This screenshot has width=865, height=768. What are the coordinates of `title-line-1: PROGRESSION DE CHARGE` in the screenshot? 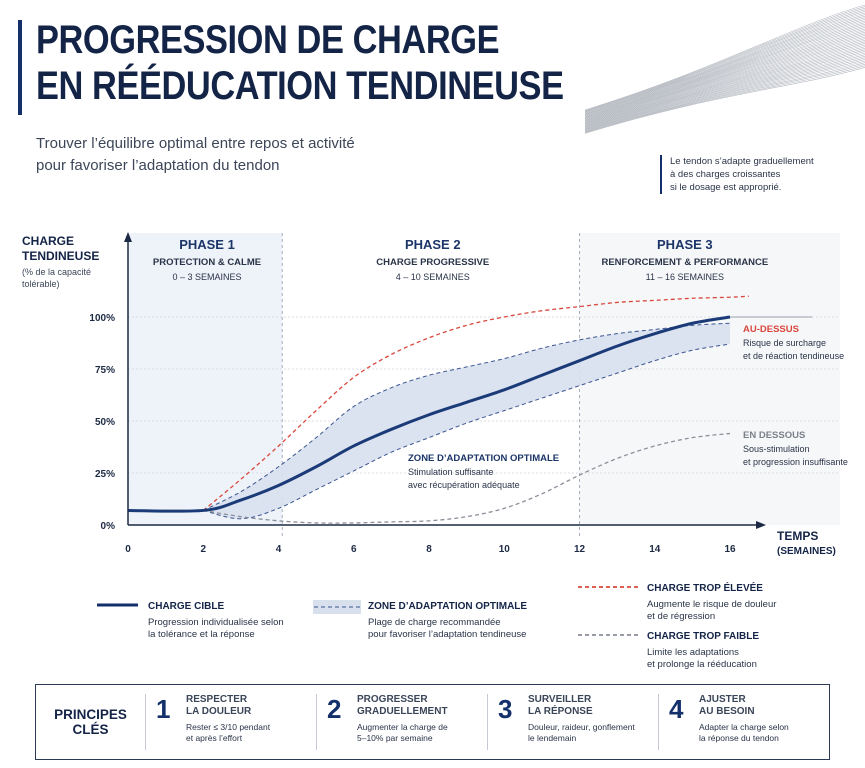 It's located at (268, 40).